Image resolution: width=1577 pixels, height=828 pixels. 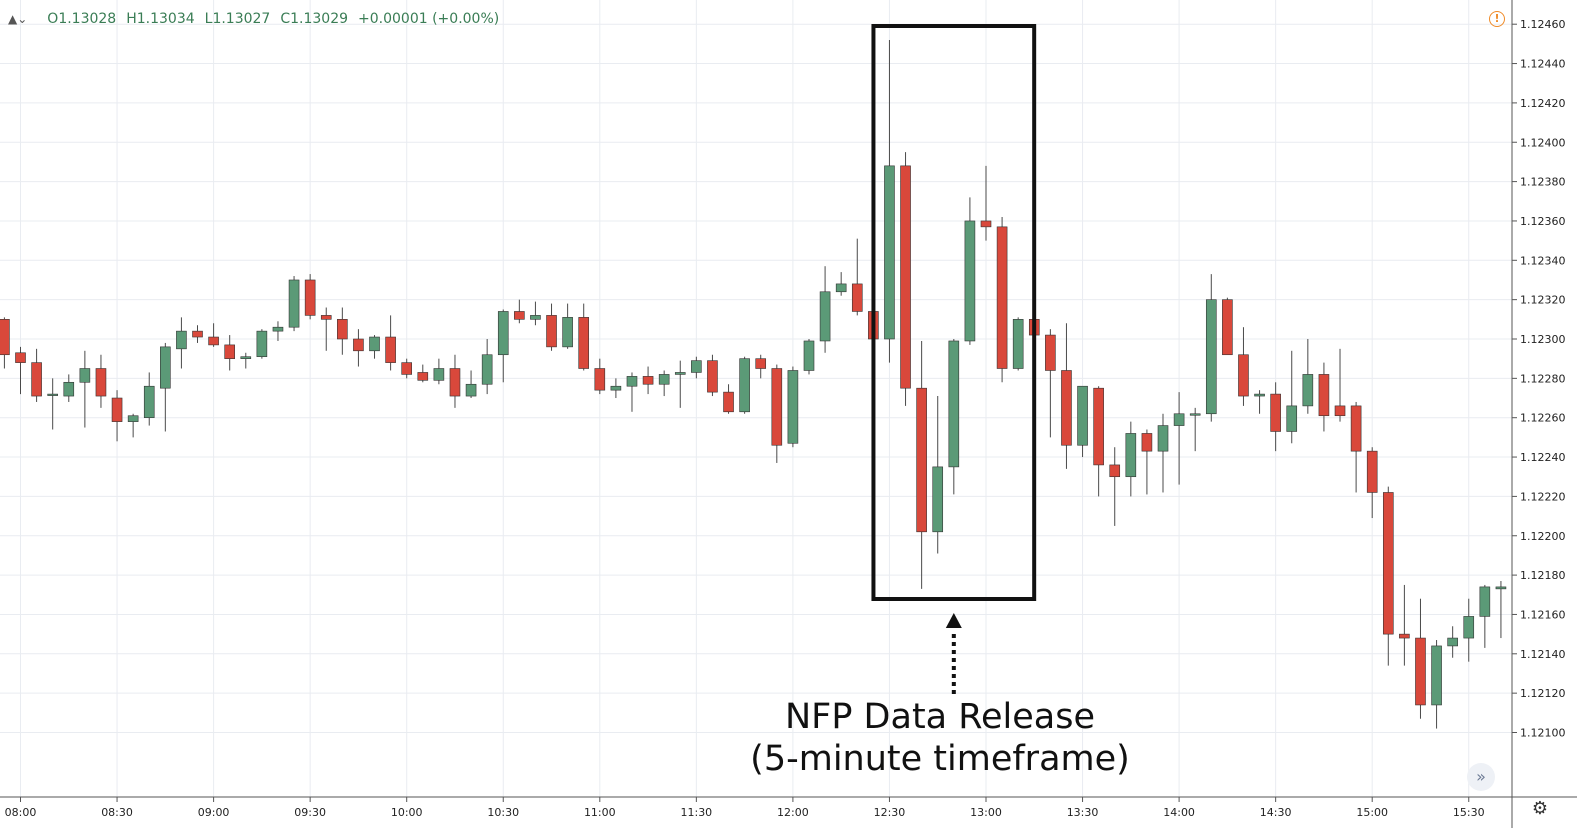 I want to click on x-tick-label: 15:30, so click(x=1469, y=812).